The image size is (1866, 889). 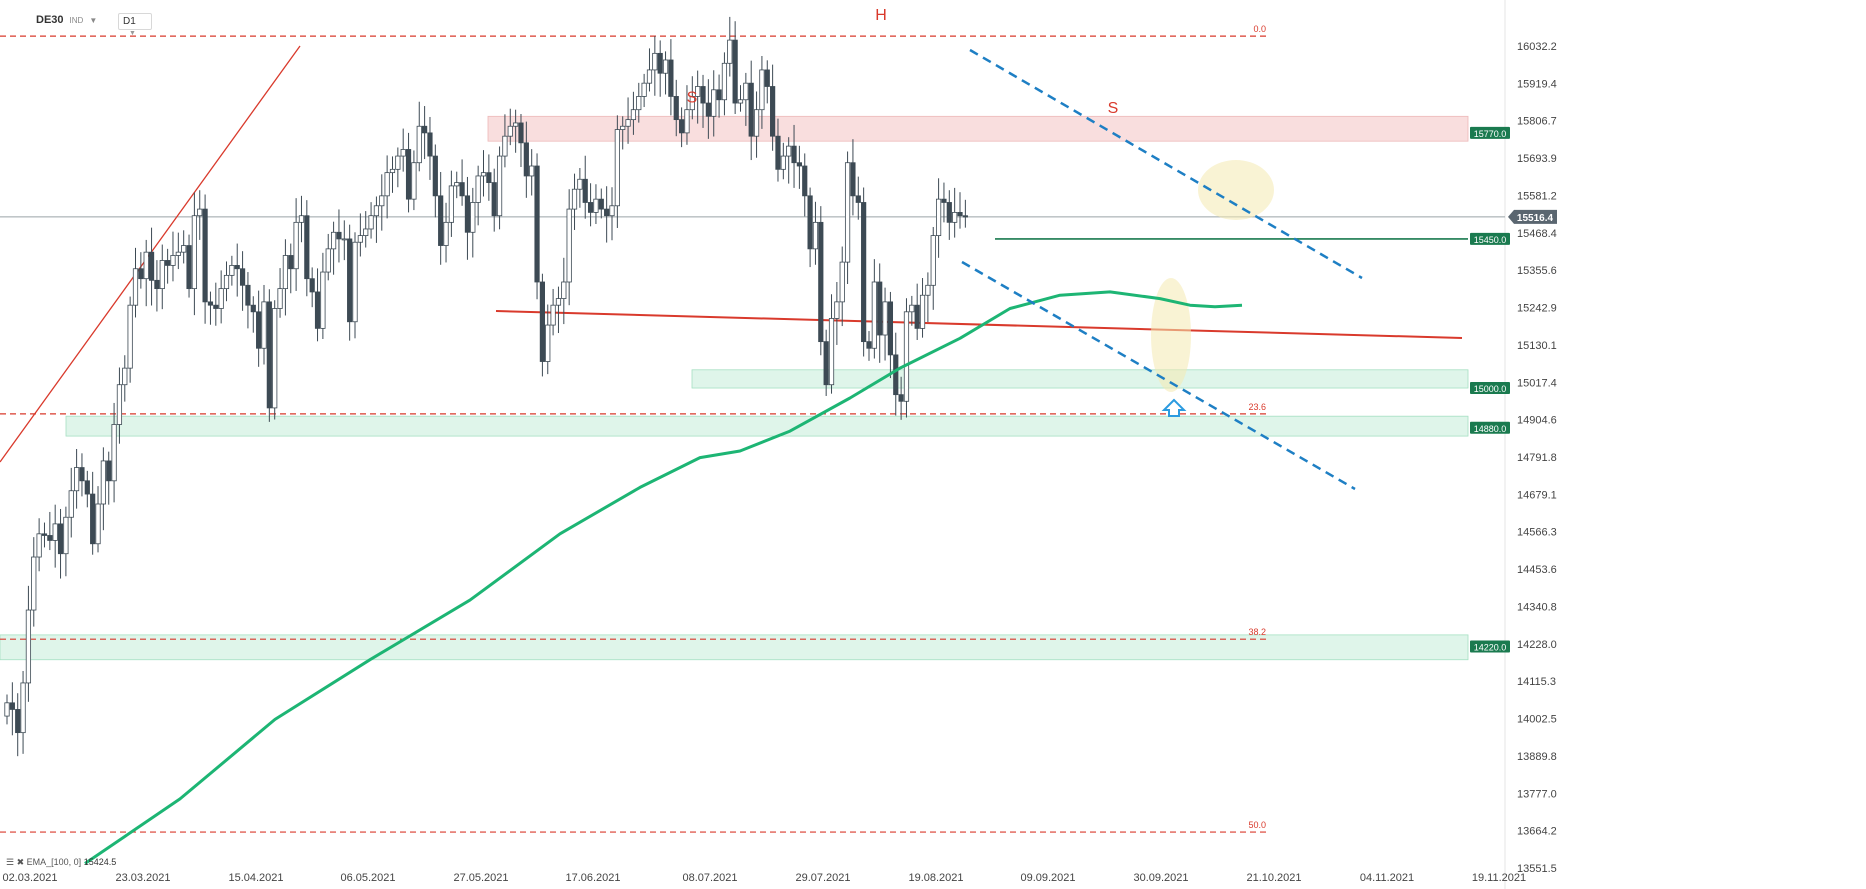 What do you see at coordinates (1537, 533) in the screenshot?
I see `y-tick-label: 14566.3` at bounding box center [1537, 533].